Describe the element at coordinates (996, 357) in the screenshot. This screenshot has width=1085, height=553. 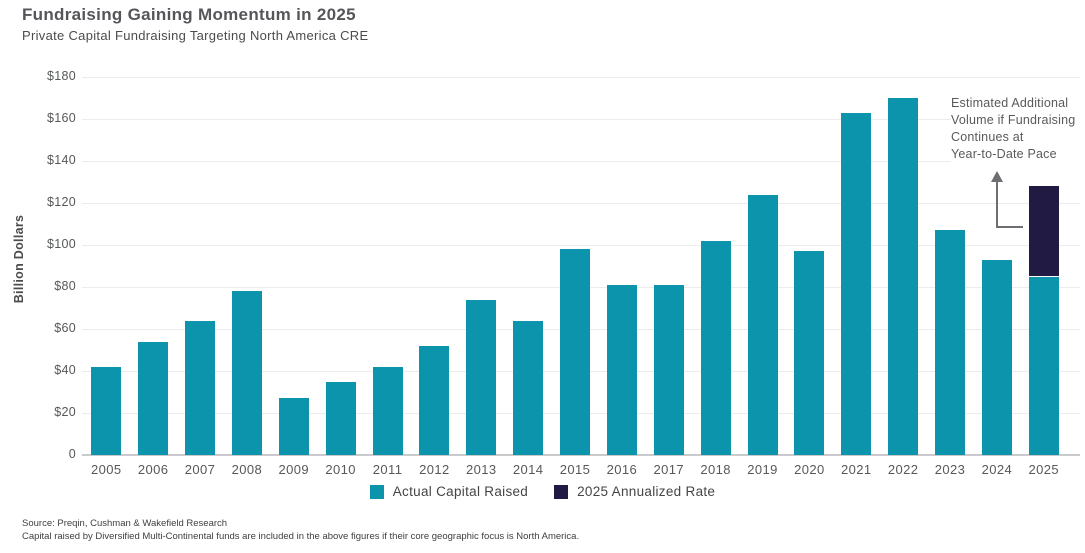
I see `bar-2024` at that location.